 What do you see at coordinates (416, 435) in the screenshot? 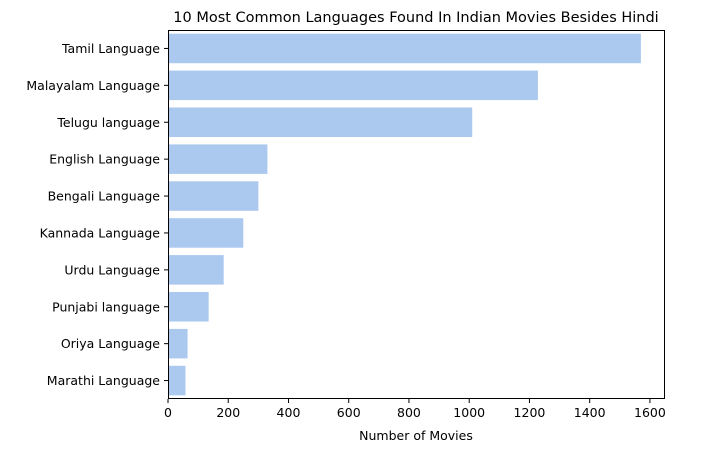
I see `x-axis-label: Number of Movies` at bounding box center [416, 435].